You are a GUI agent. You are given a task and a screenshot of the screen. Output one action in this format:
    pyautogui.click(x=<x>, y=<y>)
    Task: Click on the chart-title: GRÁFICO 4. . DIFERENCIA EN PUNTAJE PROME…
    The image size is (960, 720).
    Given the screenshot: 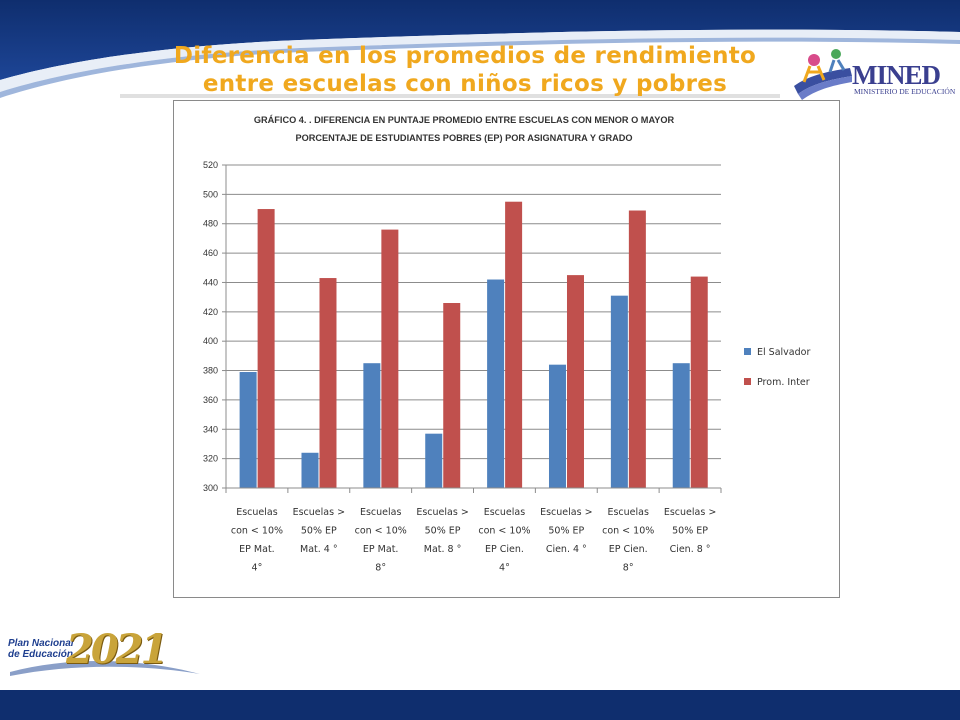 What is the action you would take?
    pyautogui.click(x=464, y=129)
    